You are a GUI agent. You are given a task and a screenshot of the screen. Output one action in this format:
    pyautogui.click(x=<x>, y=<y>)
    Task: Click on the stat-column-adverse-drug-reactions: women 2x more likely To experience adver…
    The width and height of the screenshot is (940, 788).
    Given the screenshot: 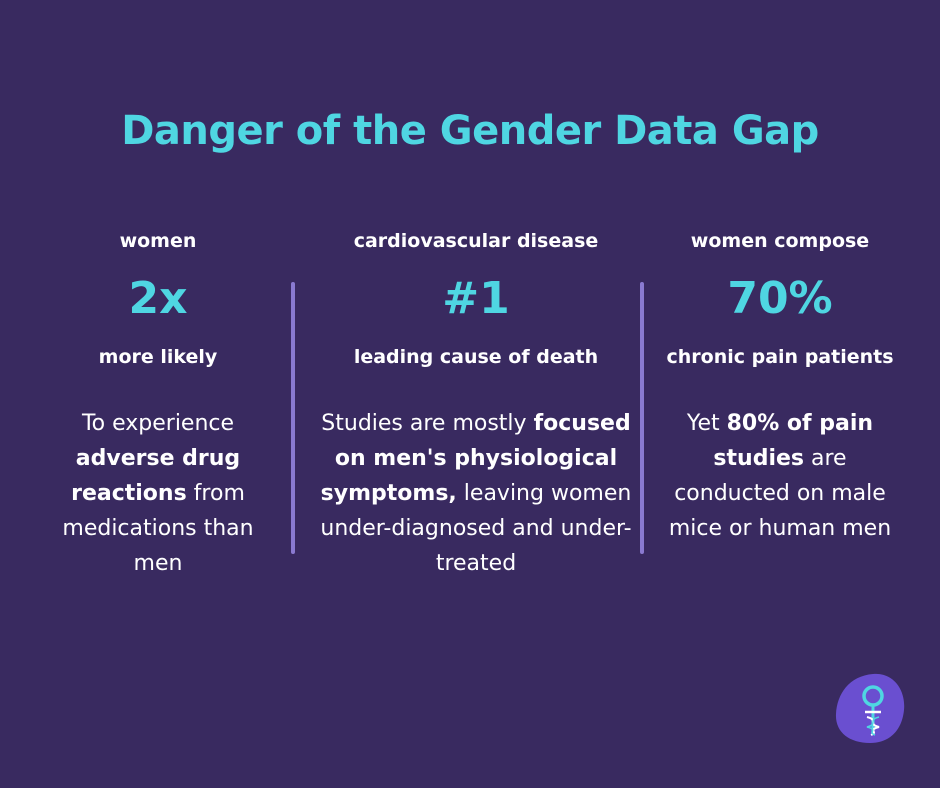 What is the action you would take?
    pyautogui.click(x=158, y=403)
    